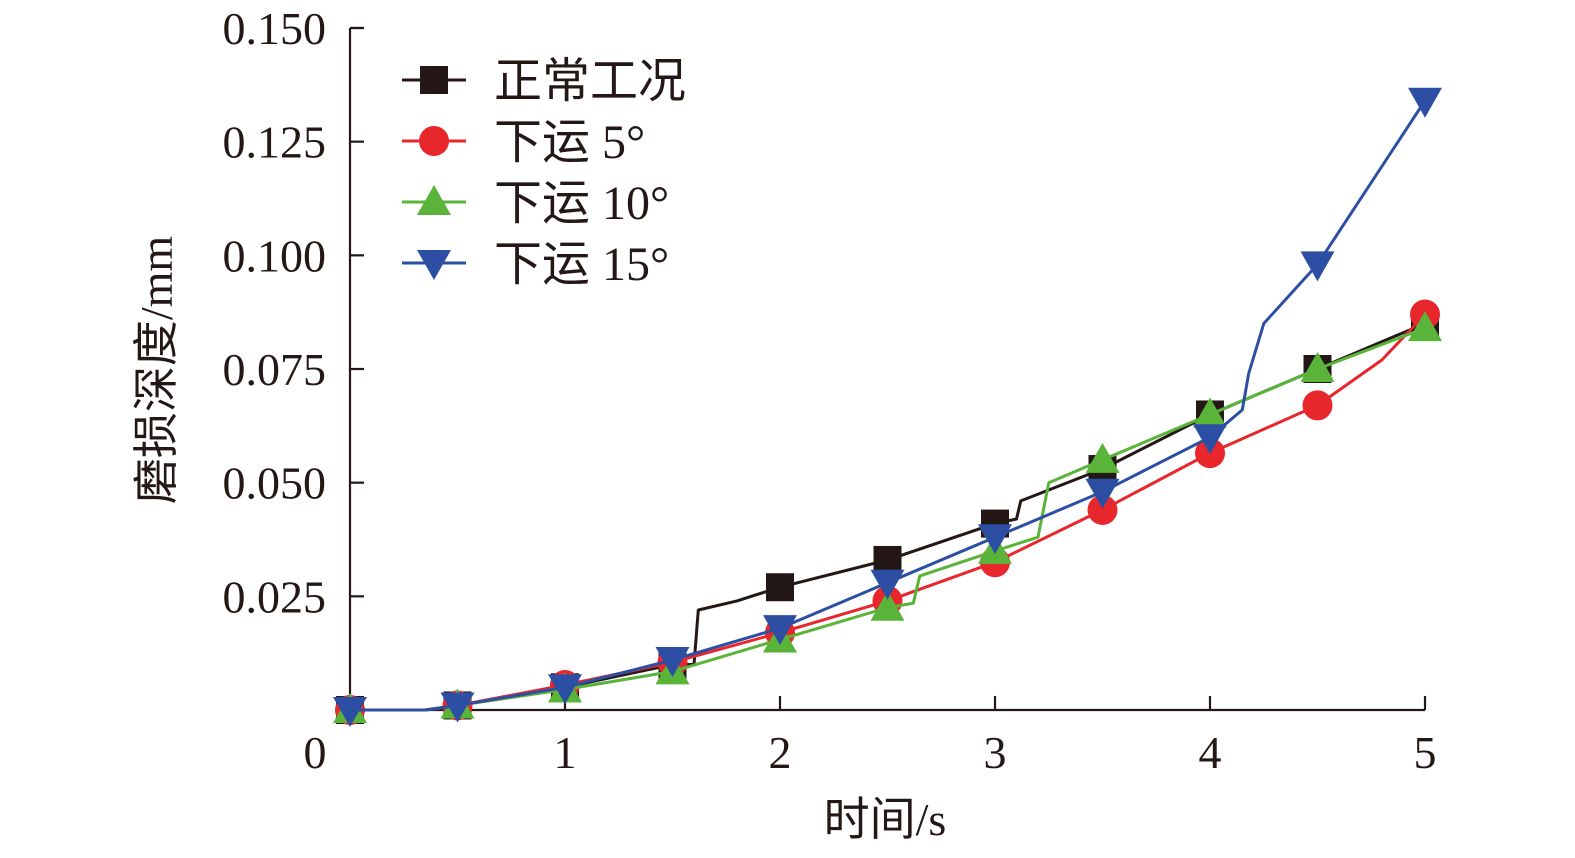 The width and height of the screenshot is (1575, 858). I want to click on y-axis-title: 磨损深度/mm, so click(156, 370).